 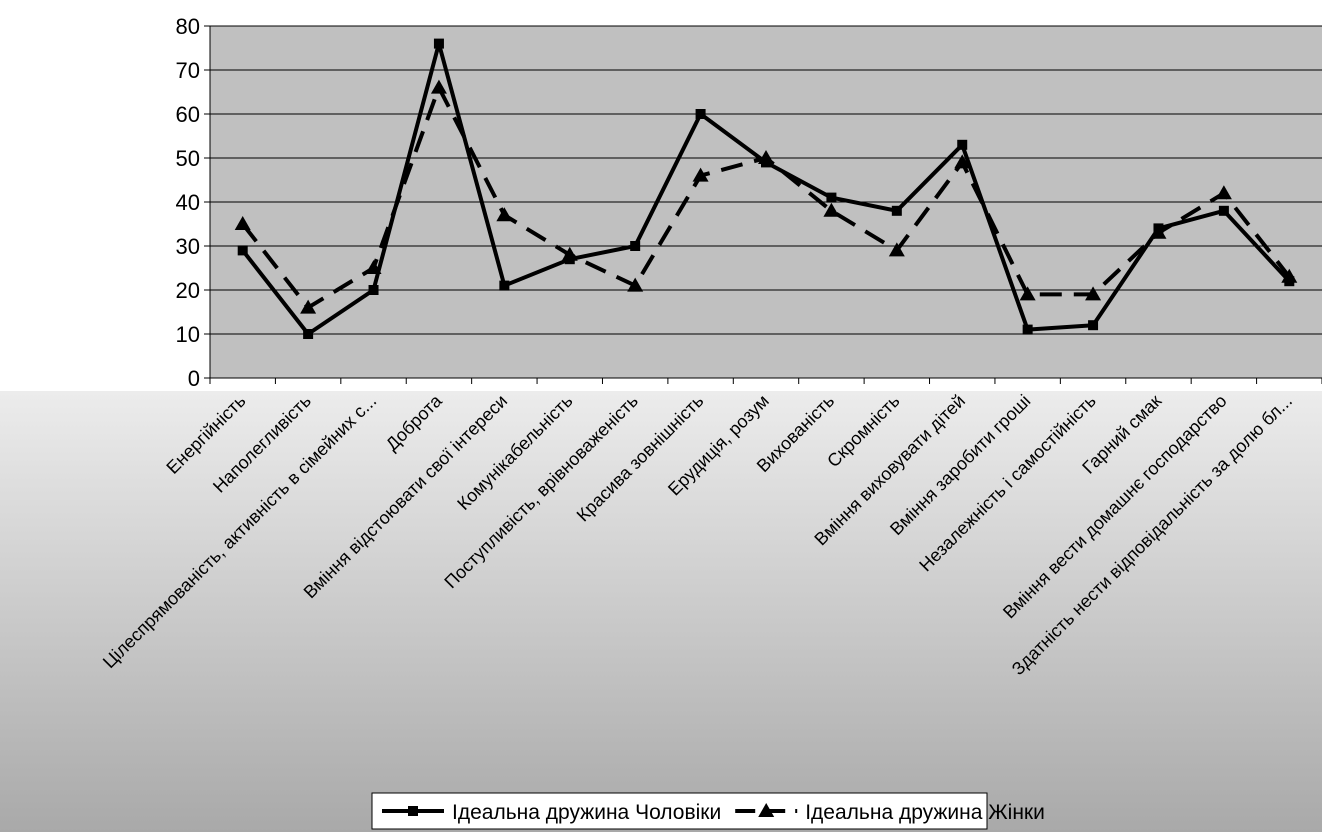 What do you see at coordinates (188, 26) in the screenshot?
I see `y-tick-label: 80` at bounding box center [188, 26].